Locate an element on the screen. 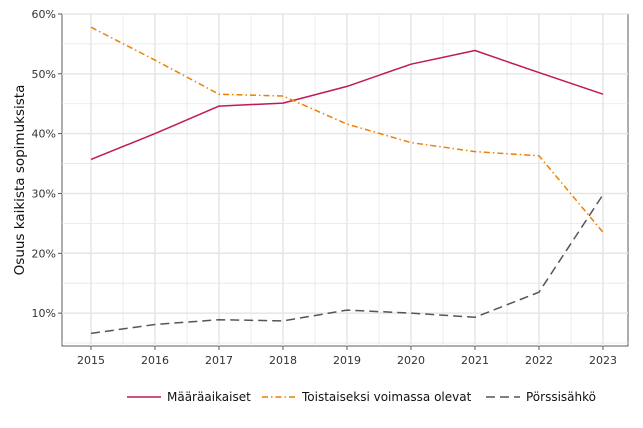  legend-label-3: Pörssisähkö is located at coordinates (561, 397).